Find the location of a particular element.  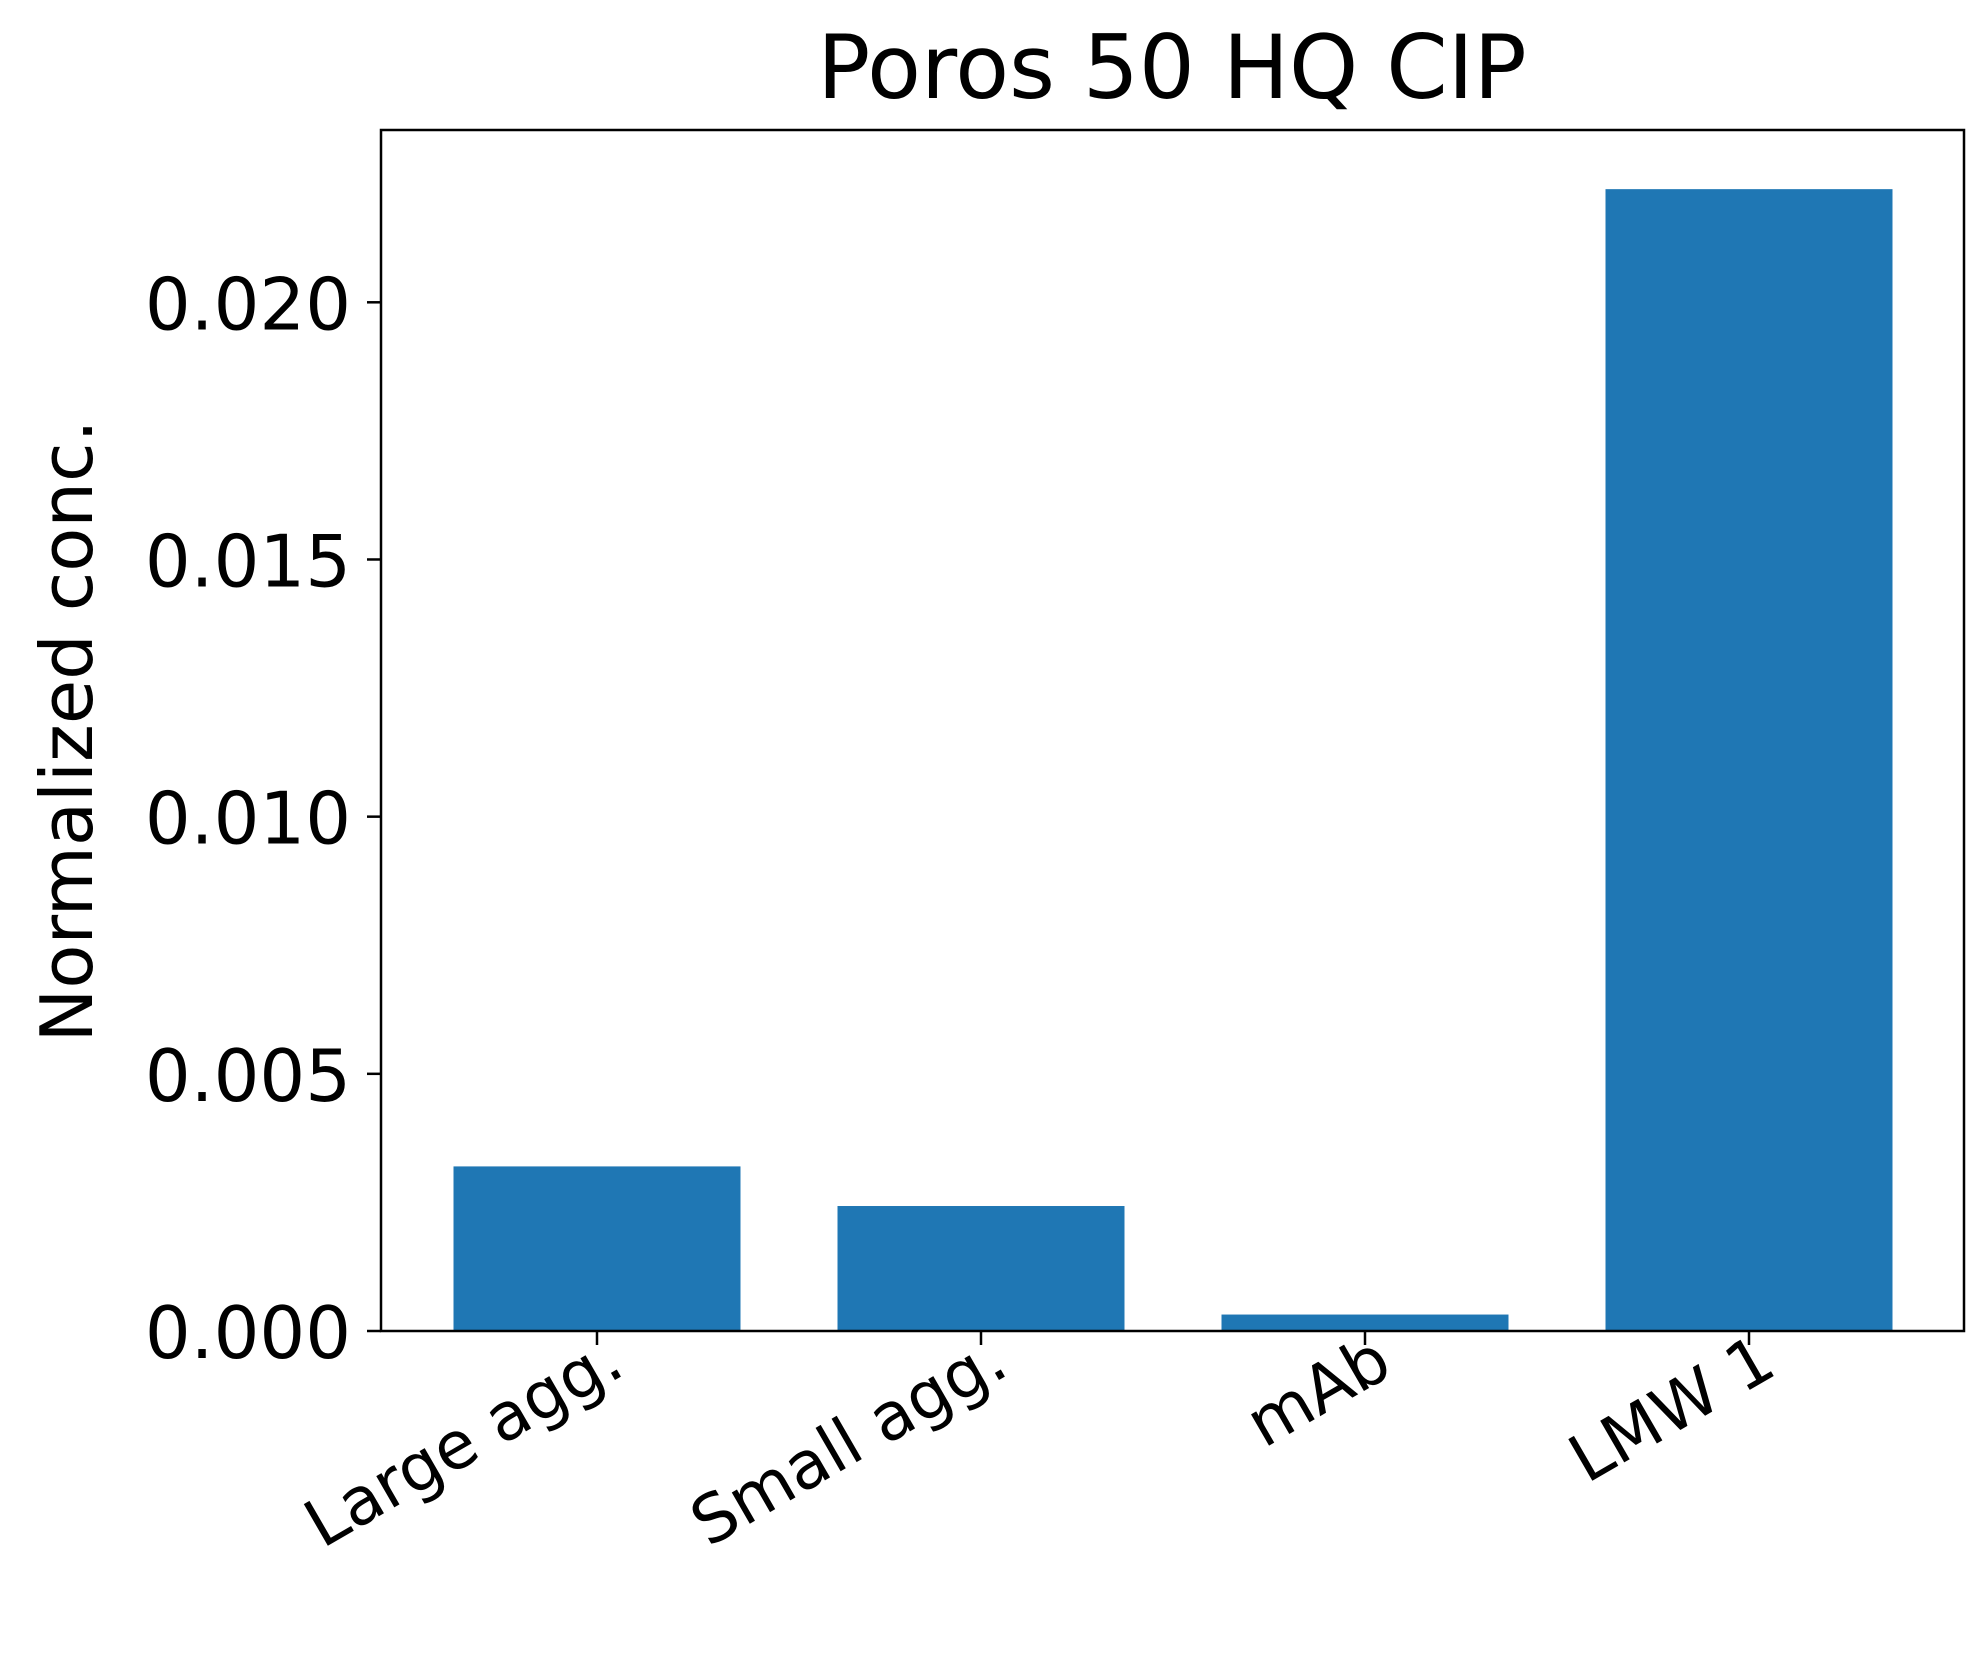

y-tick-label: 0.015 is located at coordinates (248, 561).